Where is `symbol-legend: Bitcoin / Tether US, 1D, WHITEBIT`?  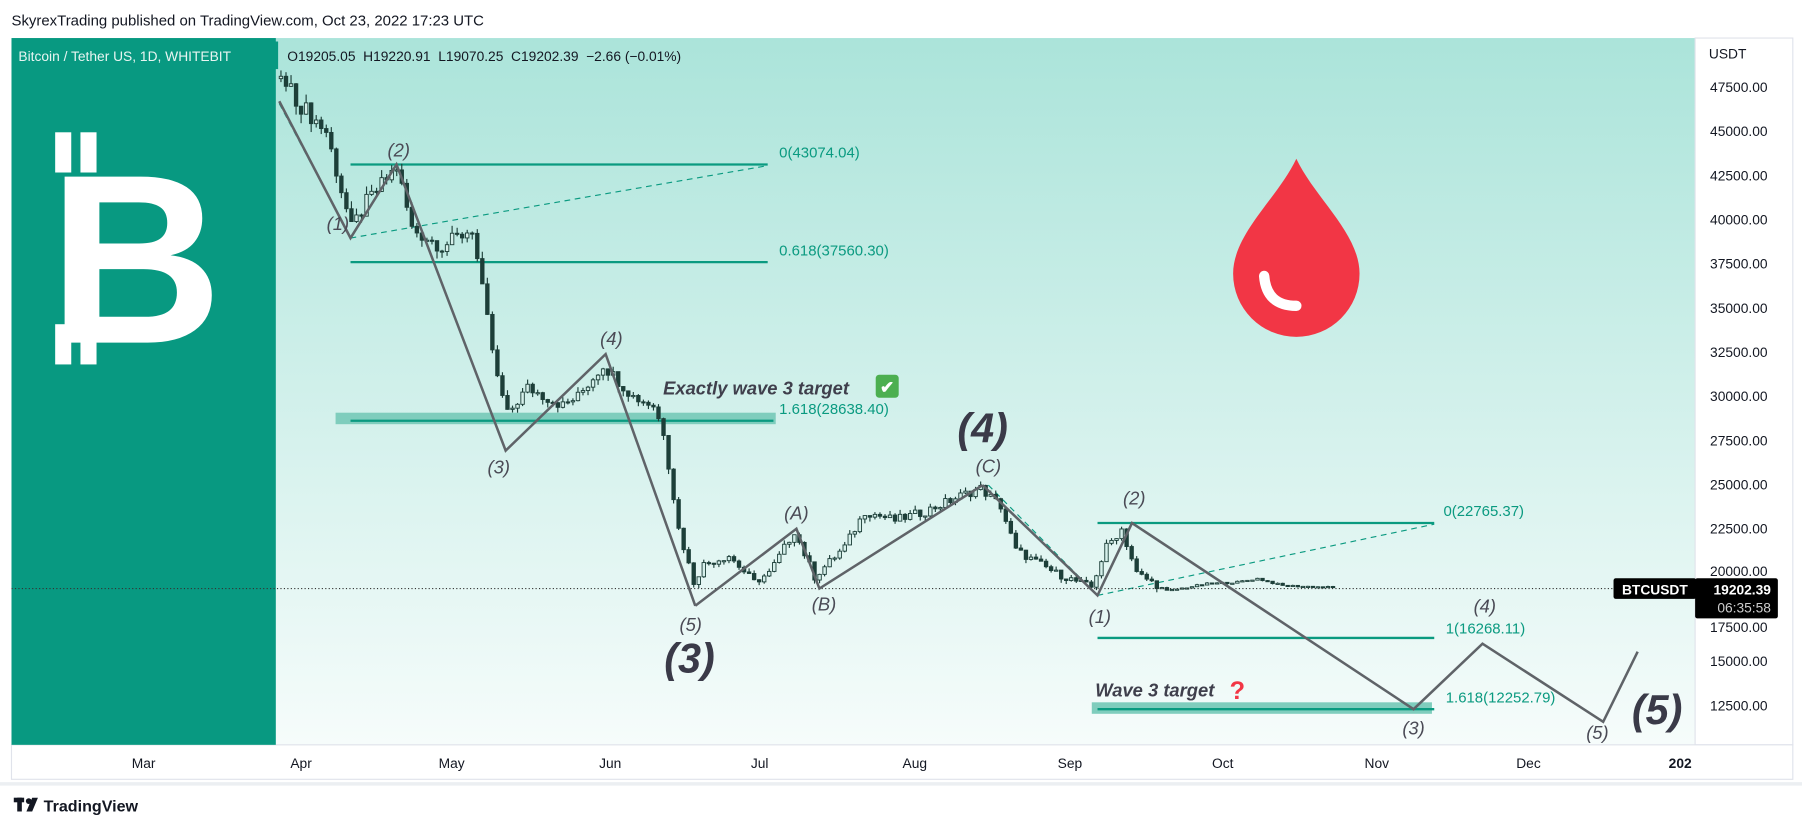
symbol-legend: Bitcoin / Tether US, 1D, WHITEBIT is located at coordinates (124, 56).